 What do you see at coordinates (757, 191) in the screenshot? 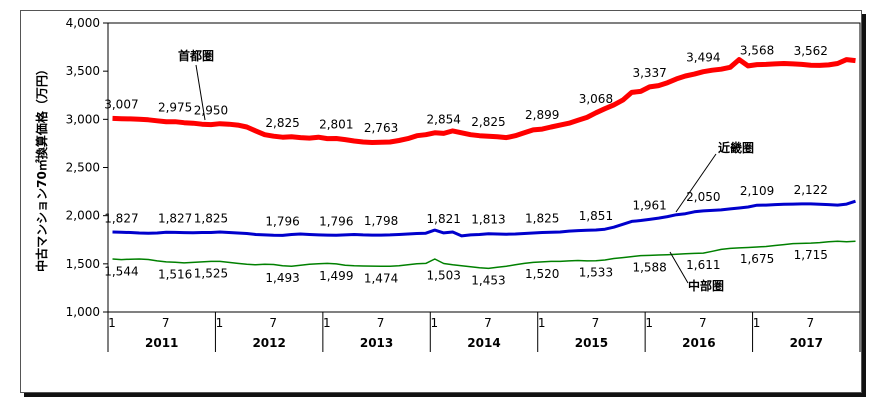
I see `data-label: 2,109` at bounding box center [757, 191].